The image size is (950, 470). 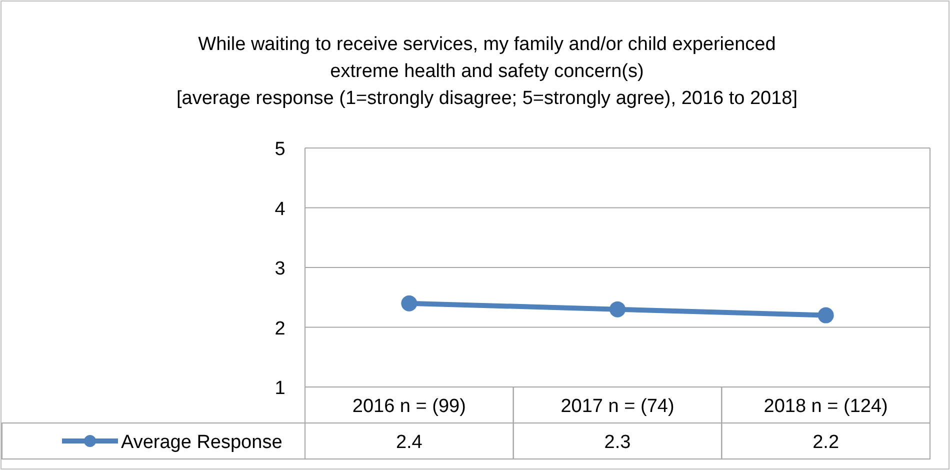 What do you see at coordinates (826, 442) in the screenshot?
I see `data-label: 2.2` at bounding box center [826, 442].